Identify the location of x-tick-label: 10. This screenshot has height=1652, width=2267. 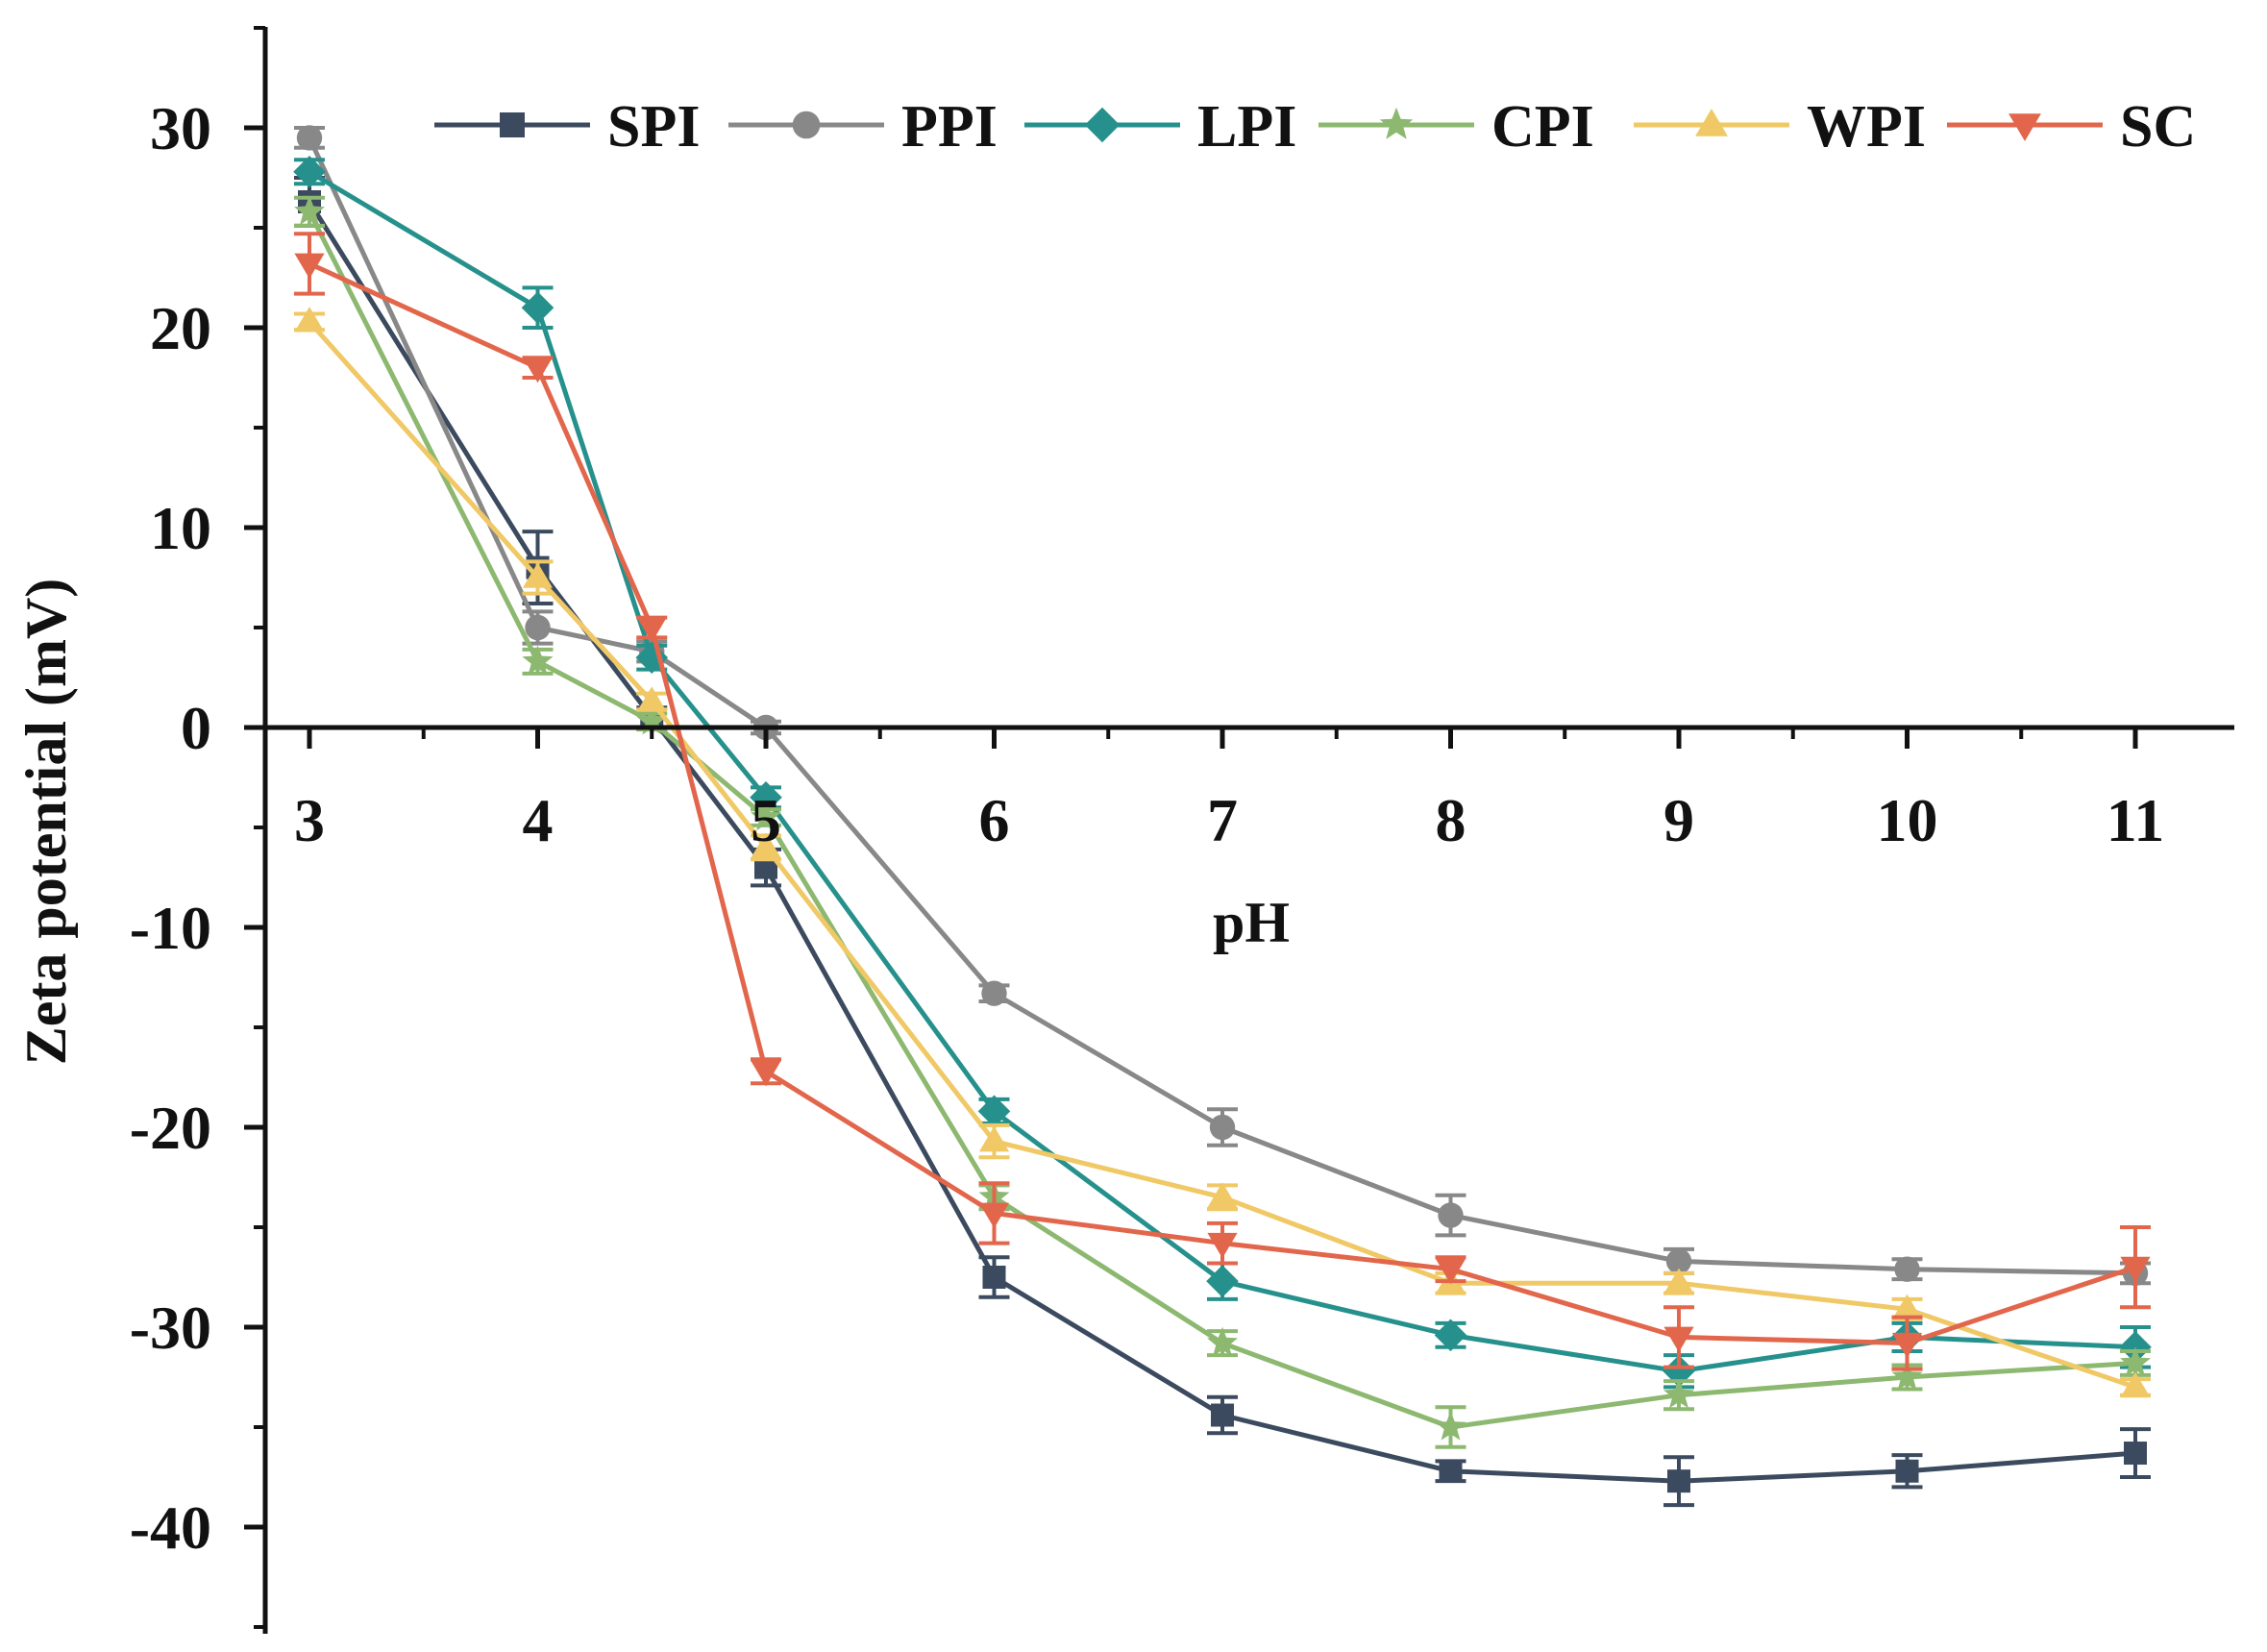
(1907, 820).